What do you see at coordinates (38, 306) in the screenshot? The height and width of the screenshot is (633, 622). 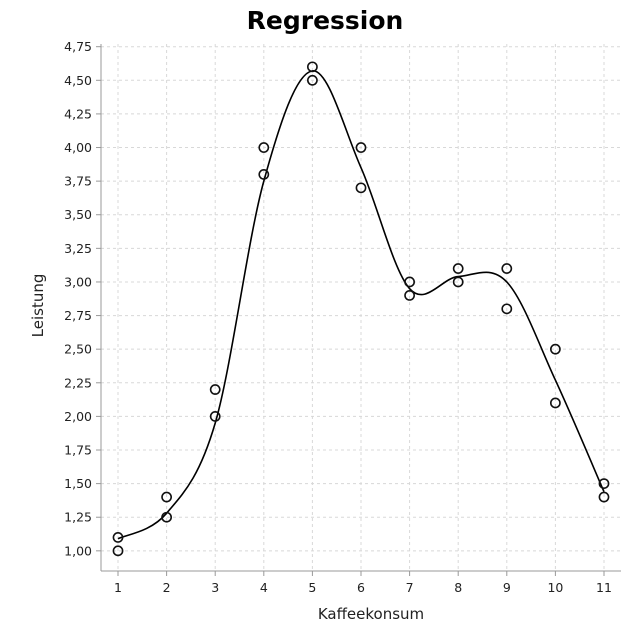 I see `y-axis-title: Leistung` at bounding box center [38, 306].